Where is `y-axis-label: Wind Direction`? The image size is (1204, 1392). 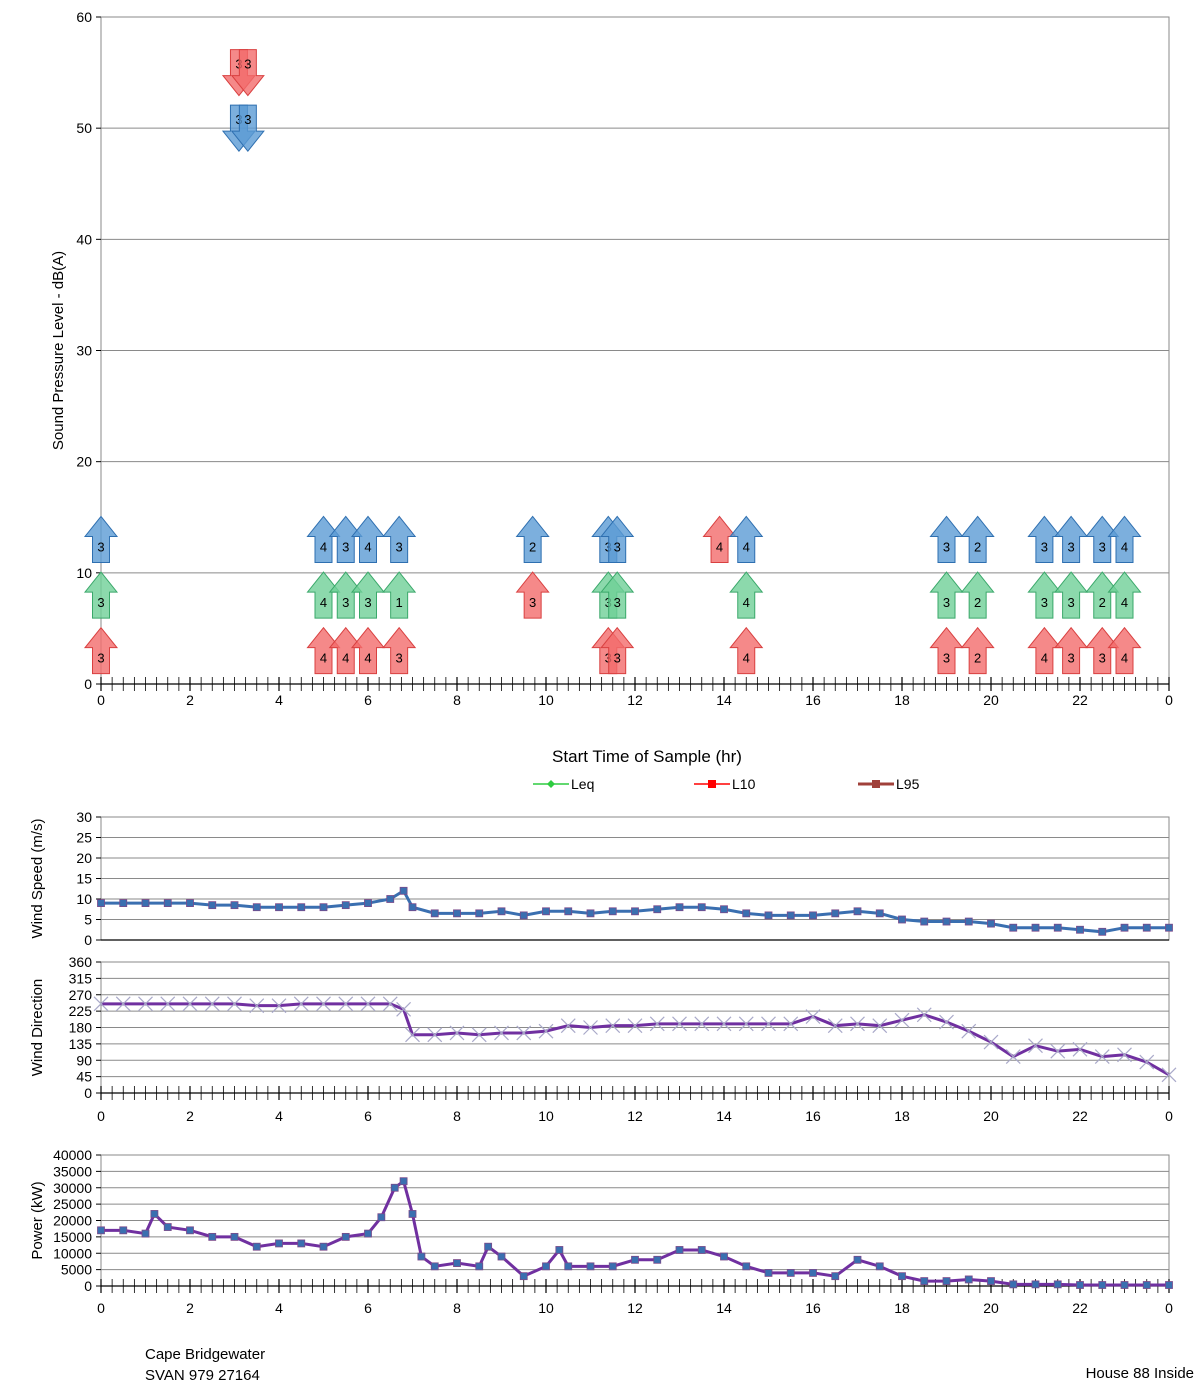 y-axis-label: Wind Direction is located at coordinates (37, 1028).